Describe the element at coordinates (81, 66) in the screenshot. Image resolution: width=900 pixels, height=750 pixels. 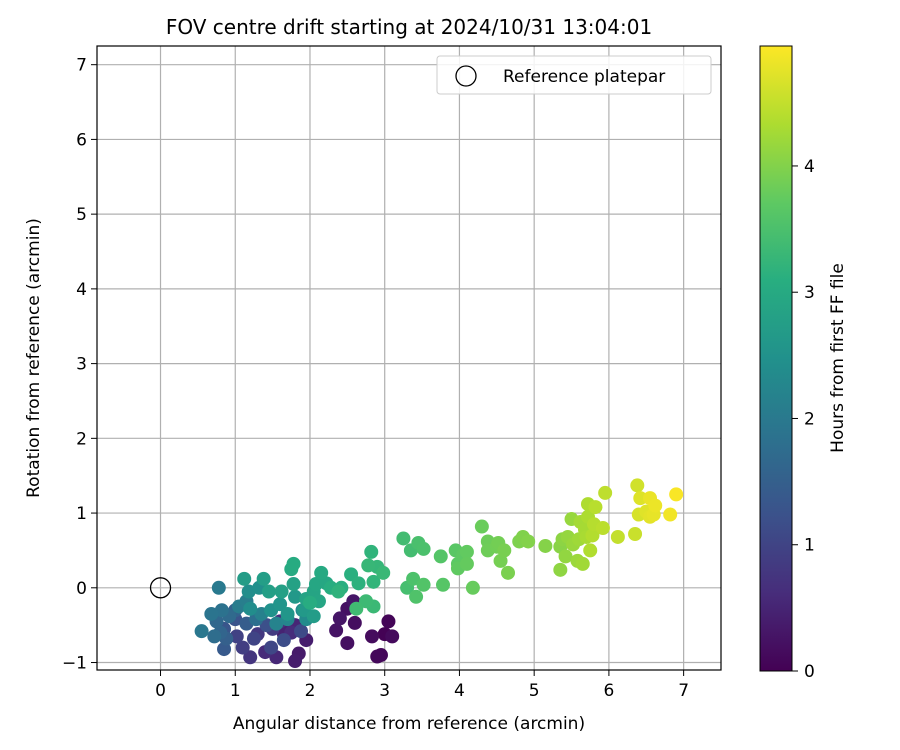
I see `y-tick-label: 7` at that location.